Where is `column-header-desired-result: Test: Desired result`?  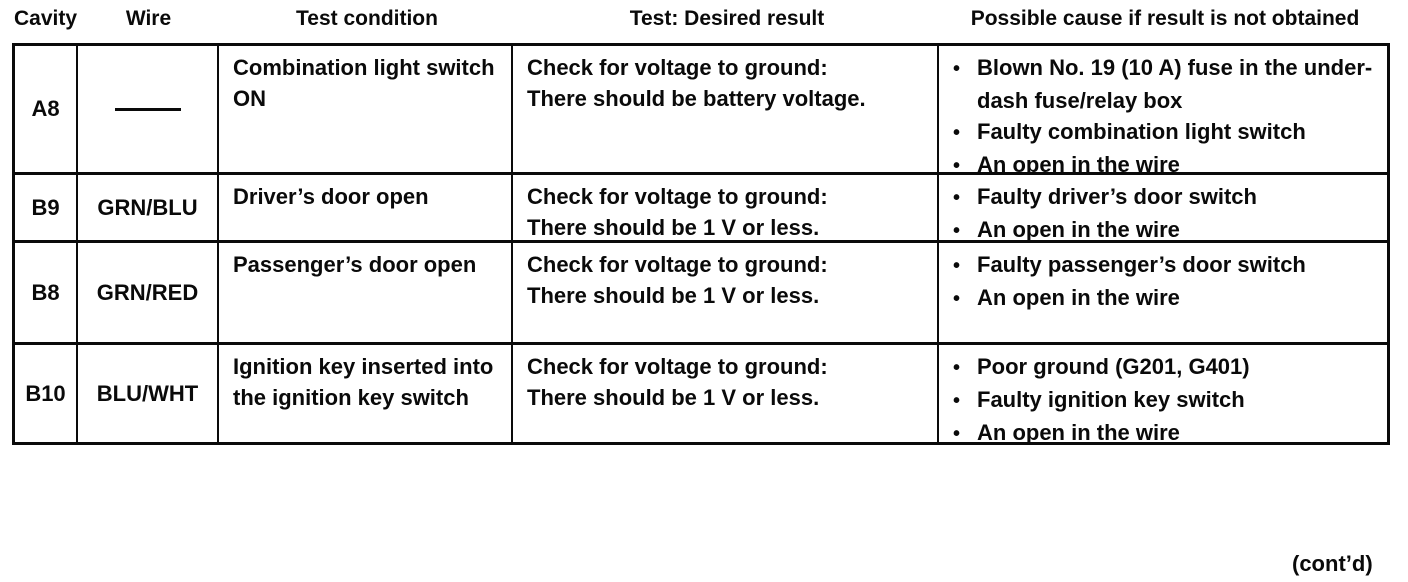
column-header-desired-result: Test: Desired result is located at coordinates (727, 18).